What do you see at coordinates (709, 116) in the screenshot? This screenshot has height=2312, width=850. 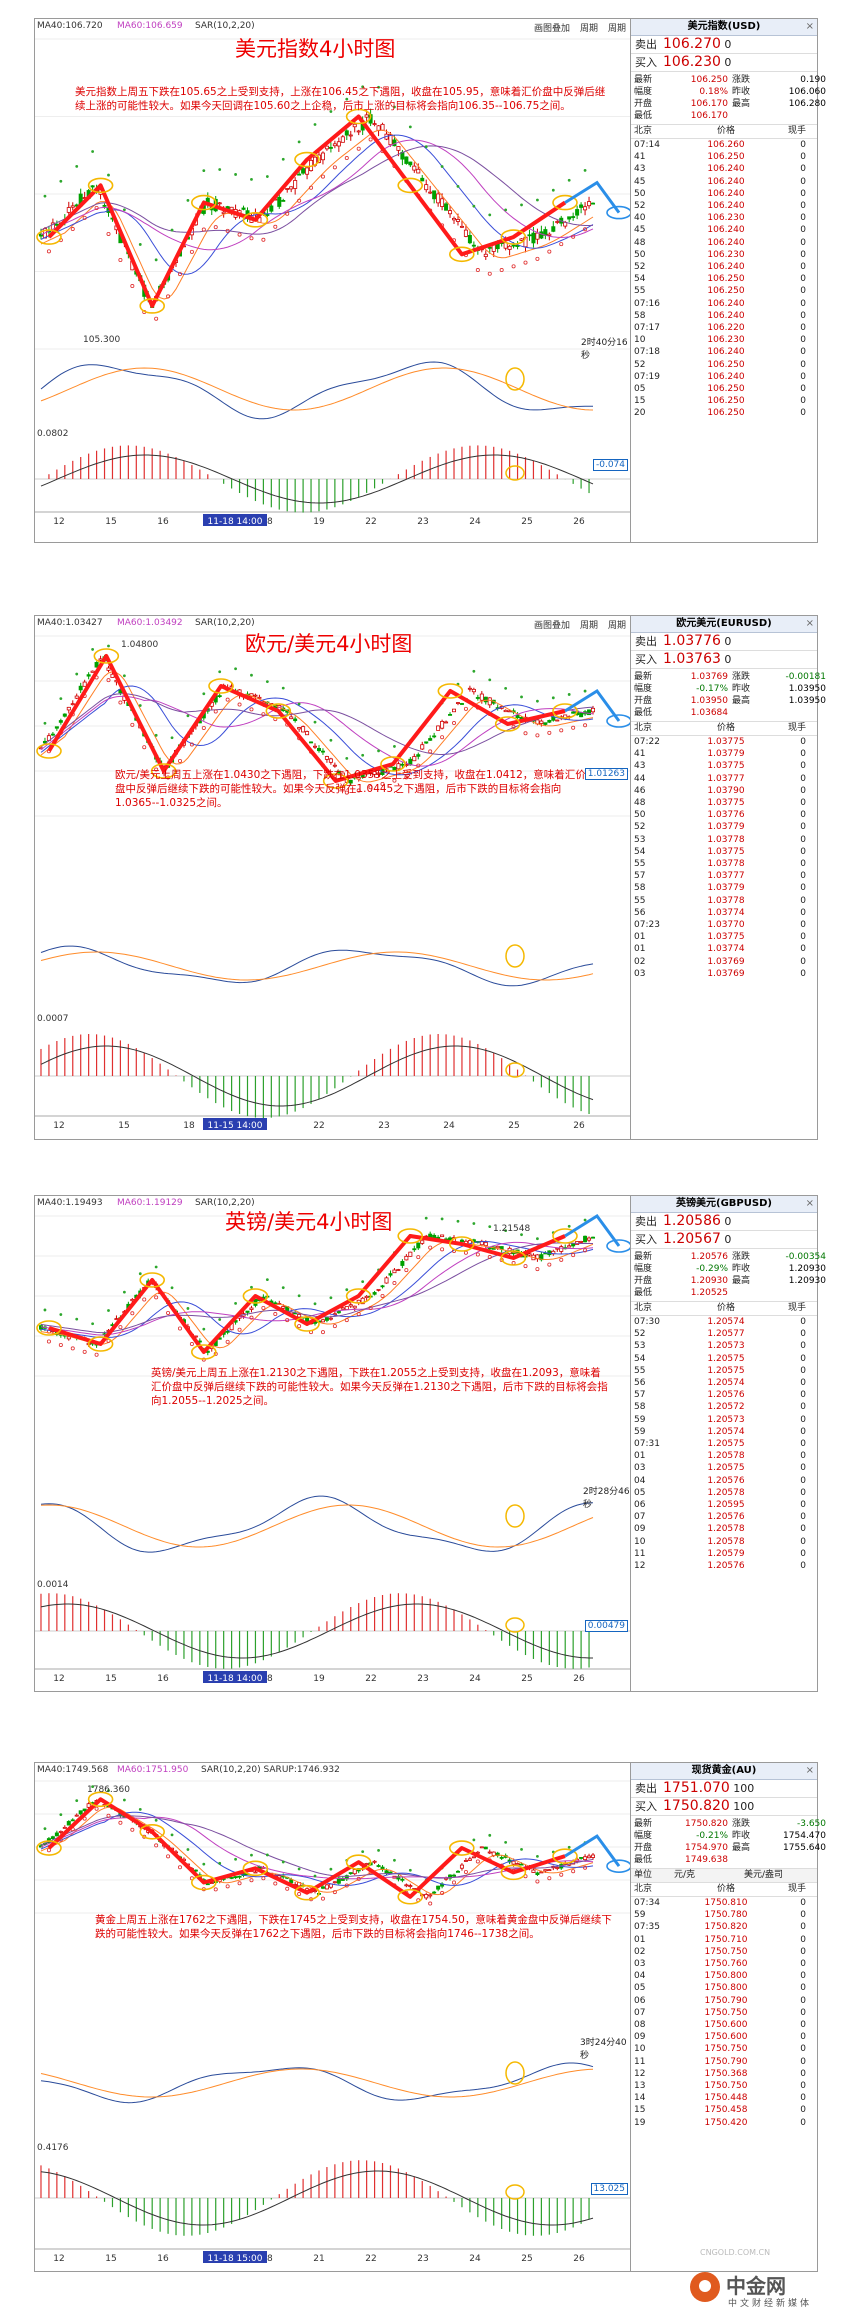 I see `stat-value: 106.170` at bounding box center [709, 116].